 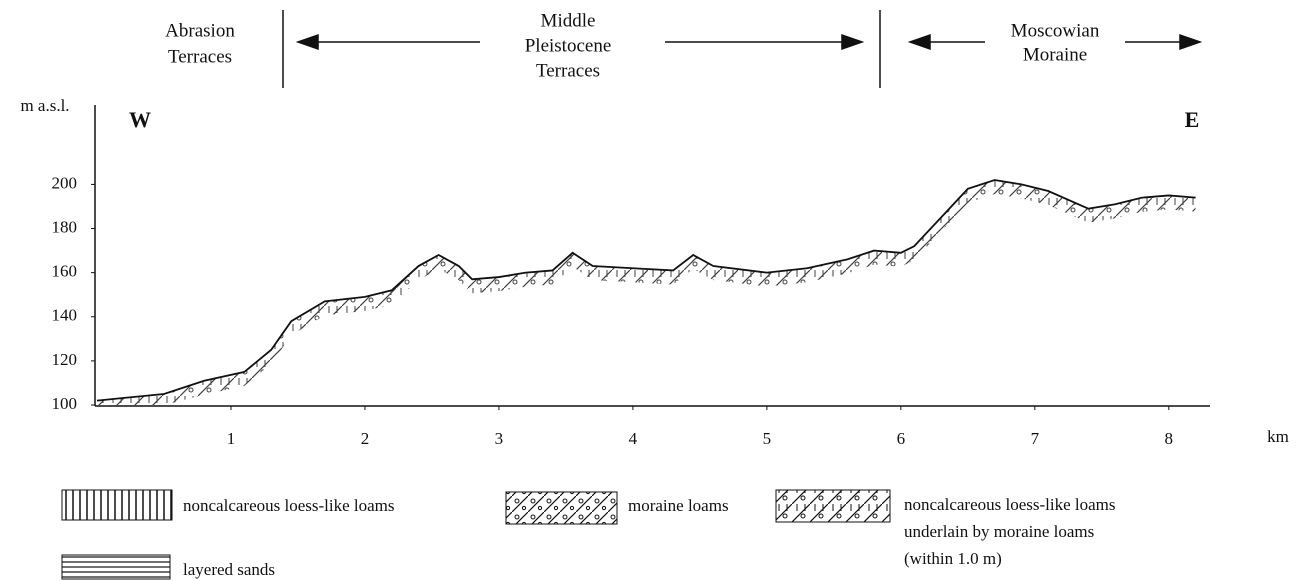 What do you see at coordinates (633, 438) in the screenshot?
I see `x-tick-label: 4` at bounding box center [633, 438].